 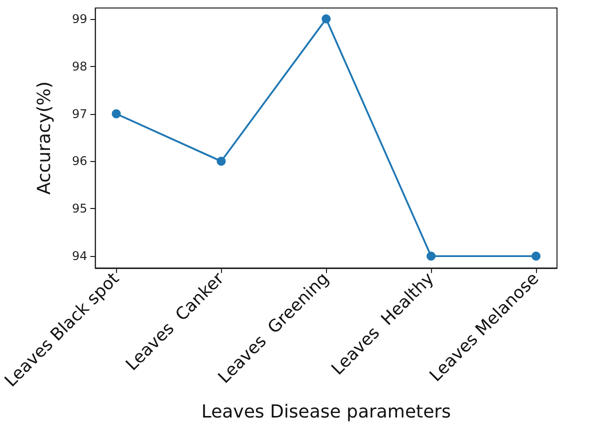 I want to click on y-tick-label: 95, so click(x=80, y=209).